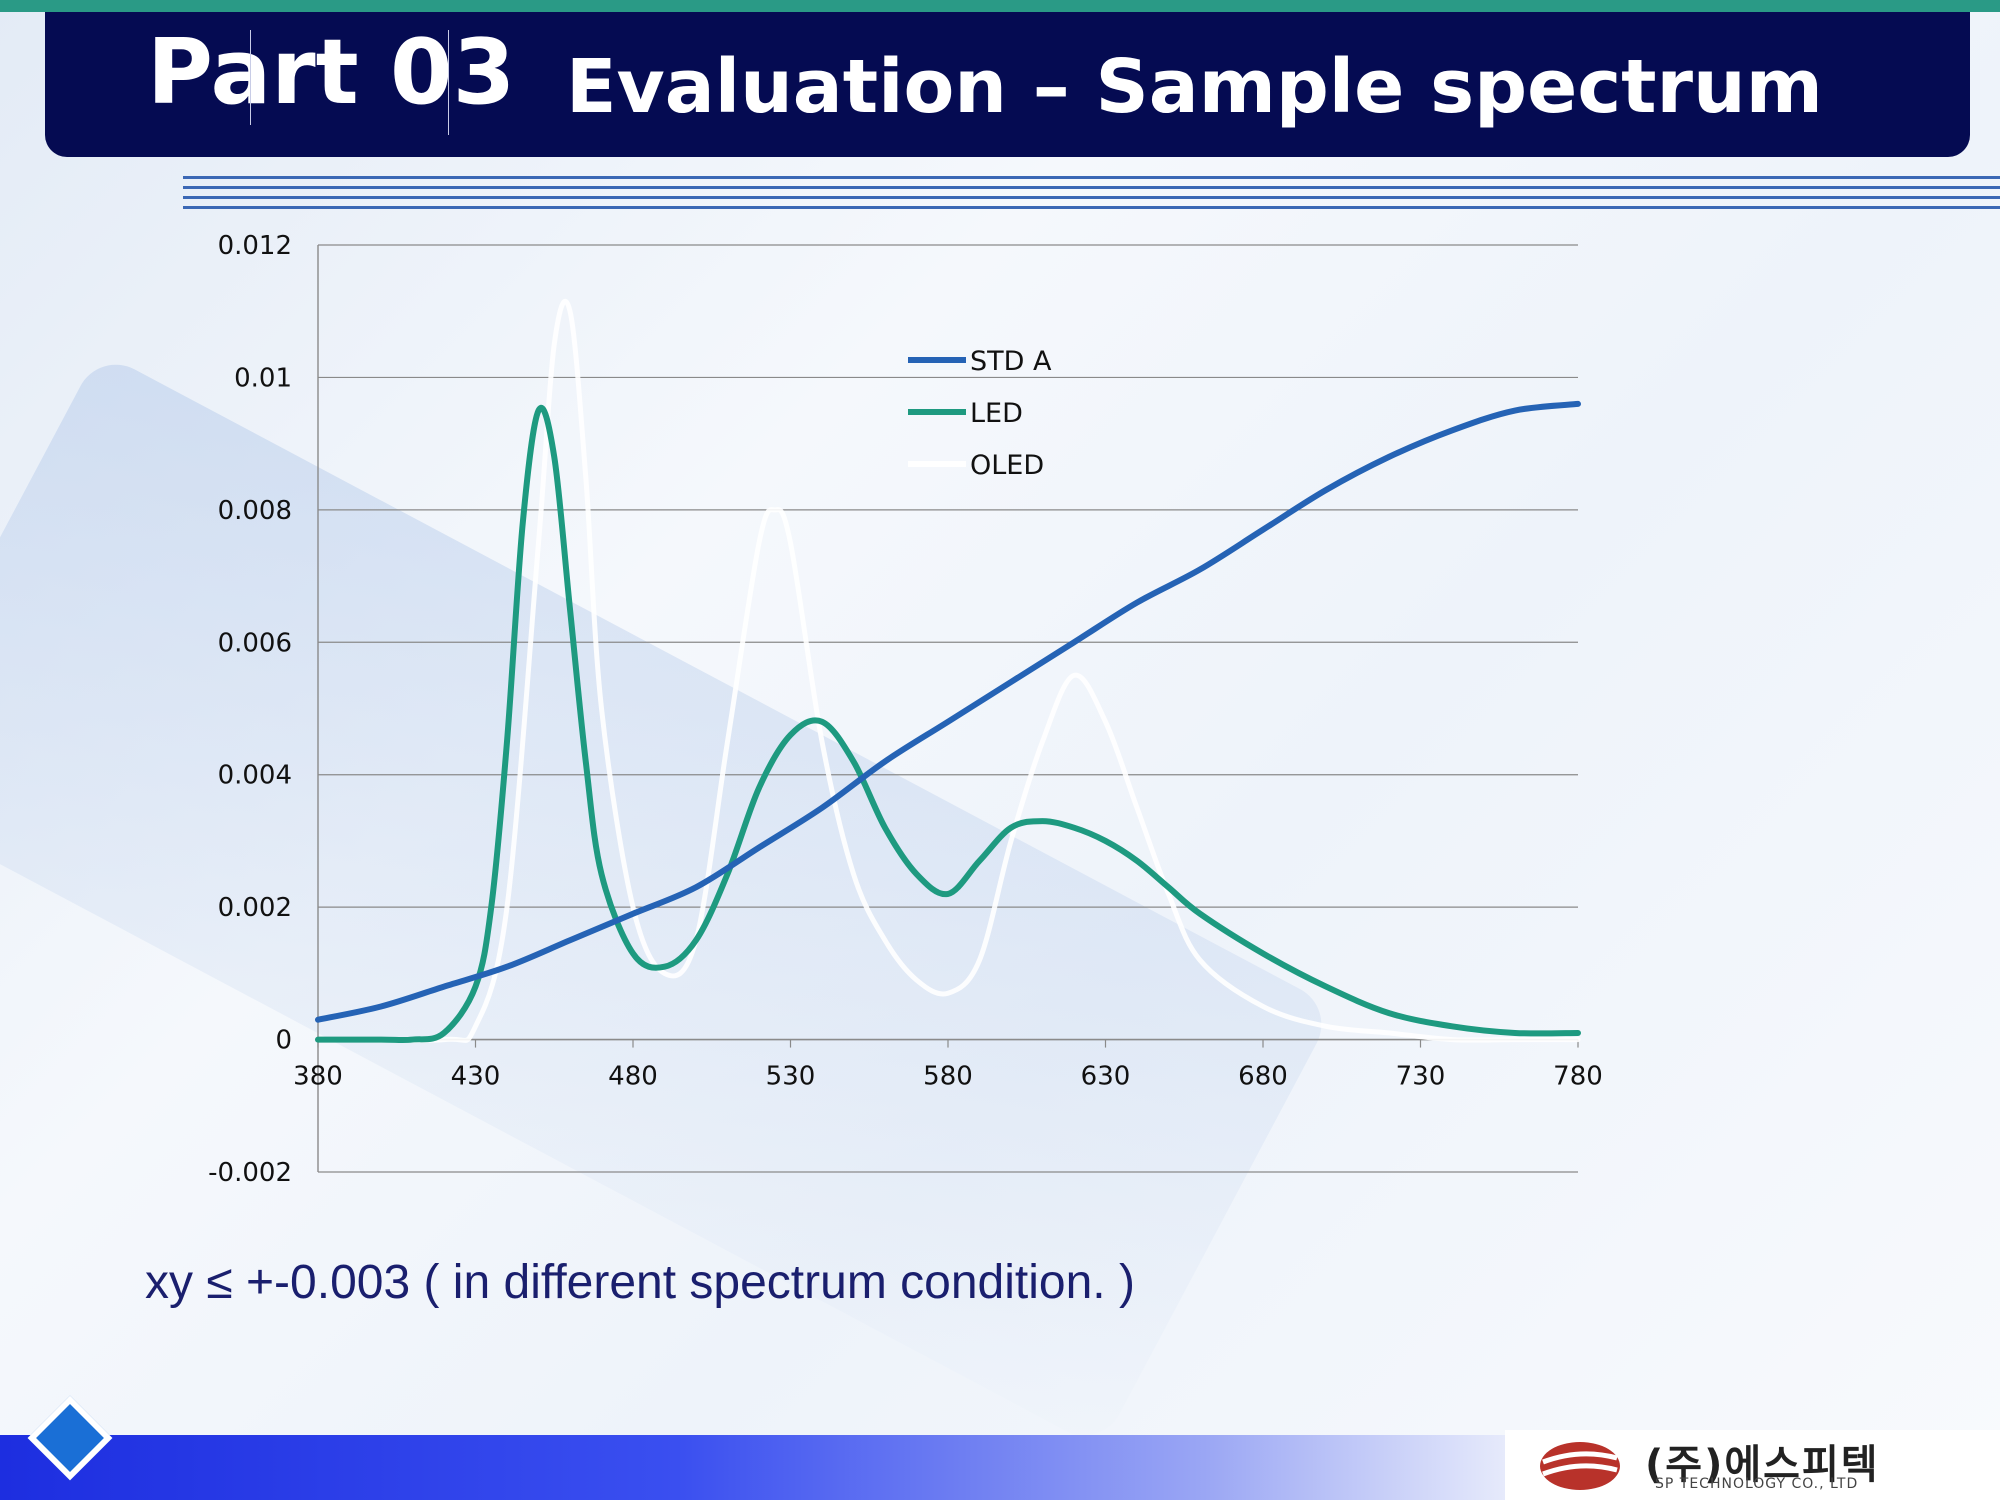 The image size is (2000, 1500). What do you see at coordinates (1421, 1077) in the screenshot?
I see `x-tick-label: 730` at bounding box center [1421, 1077].